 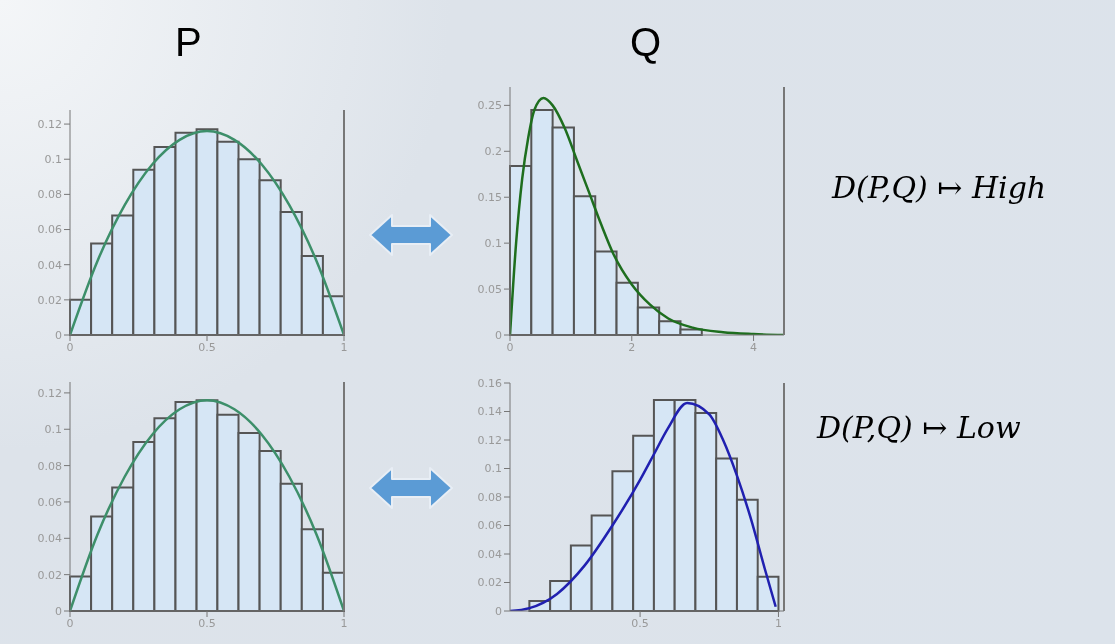 I want to click on chart-title: P, so click(x=188, y=42).